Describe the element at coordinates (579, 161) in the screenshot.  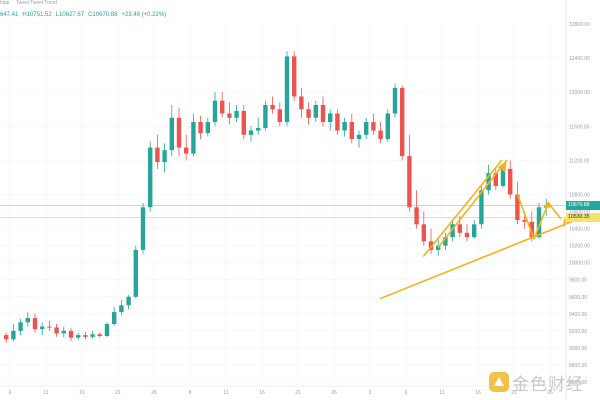
I see `price-tick-label: 11200.00` at that location.